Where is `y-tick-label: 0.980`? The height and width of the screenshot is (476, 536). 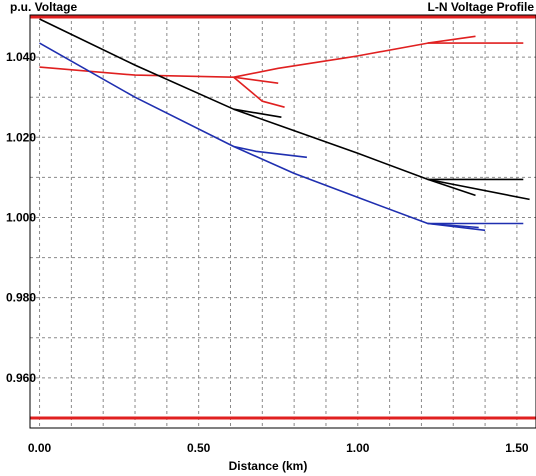
y-tick-label: 0.980 is located at coordinates (21, 298).